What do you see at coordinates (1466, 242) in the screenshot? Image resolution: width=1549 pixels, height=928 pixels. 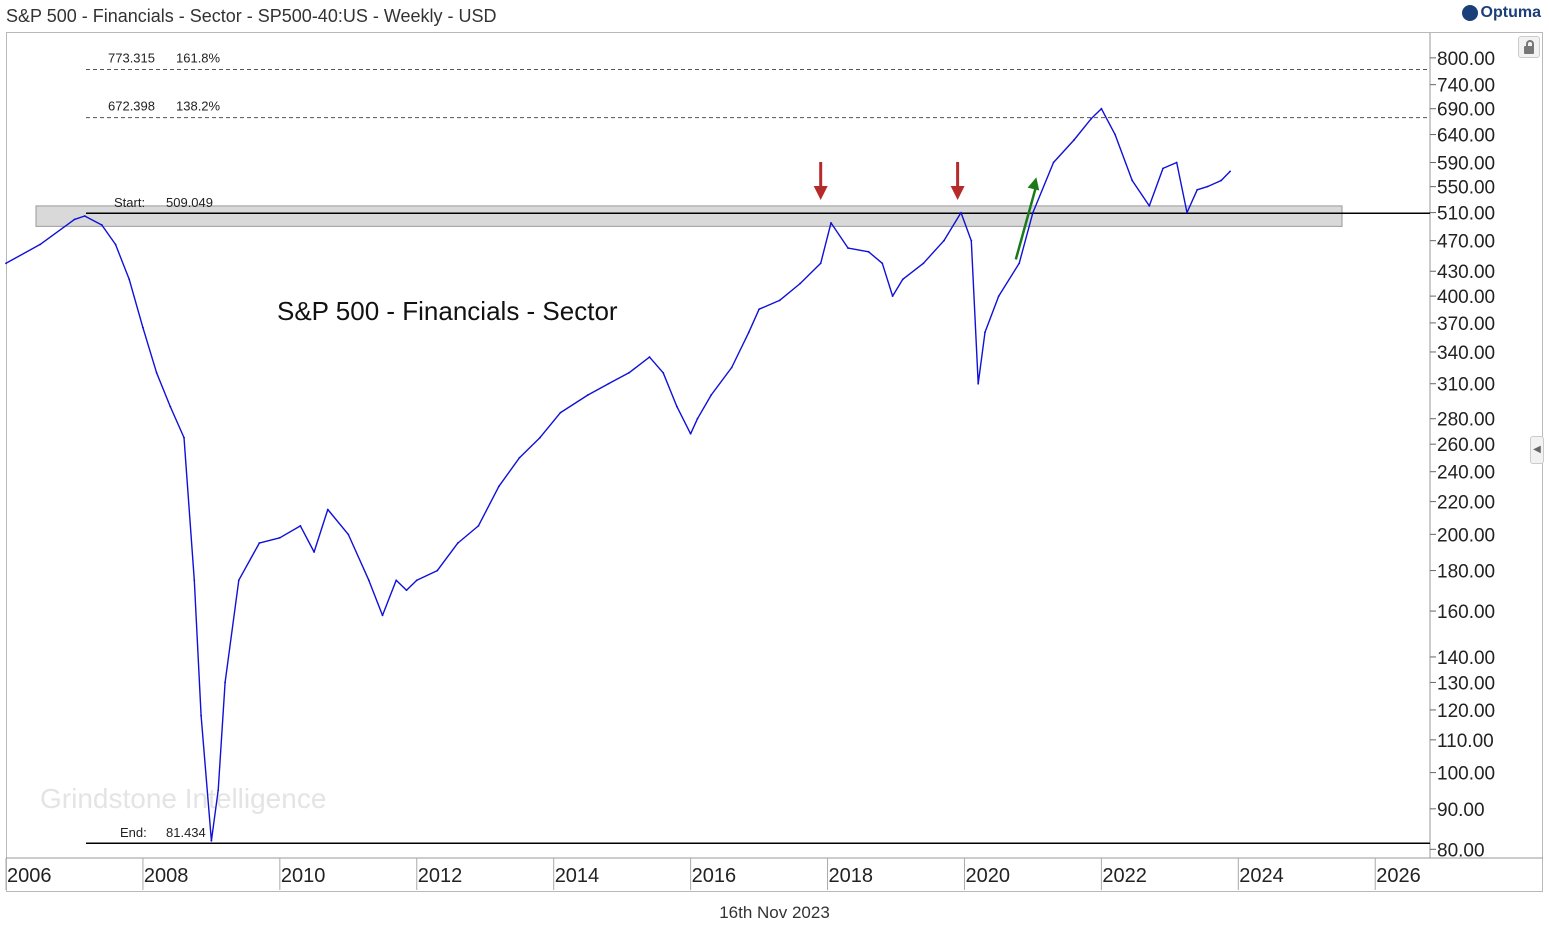 I see `y-tick-label: 470.00` at bounding box center [1466, 242].